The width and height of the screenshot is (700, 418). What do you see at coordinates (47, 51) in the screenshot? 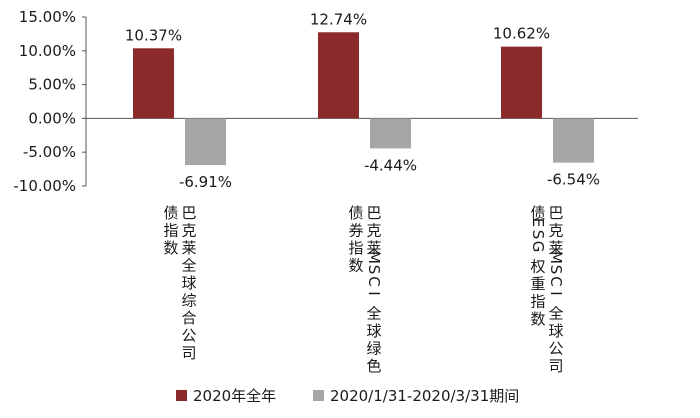
I see `y-tick-label: 10.00%` at bounding box center [47, 51].